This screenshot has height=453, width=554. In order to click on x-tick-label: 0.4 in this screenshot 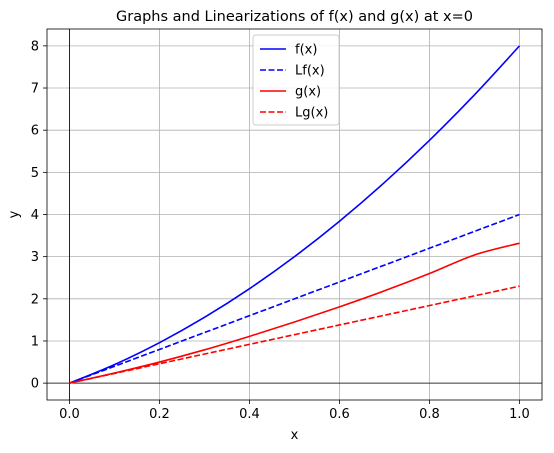, I will do `click(249, 414)`.